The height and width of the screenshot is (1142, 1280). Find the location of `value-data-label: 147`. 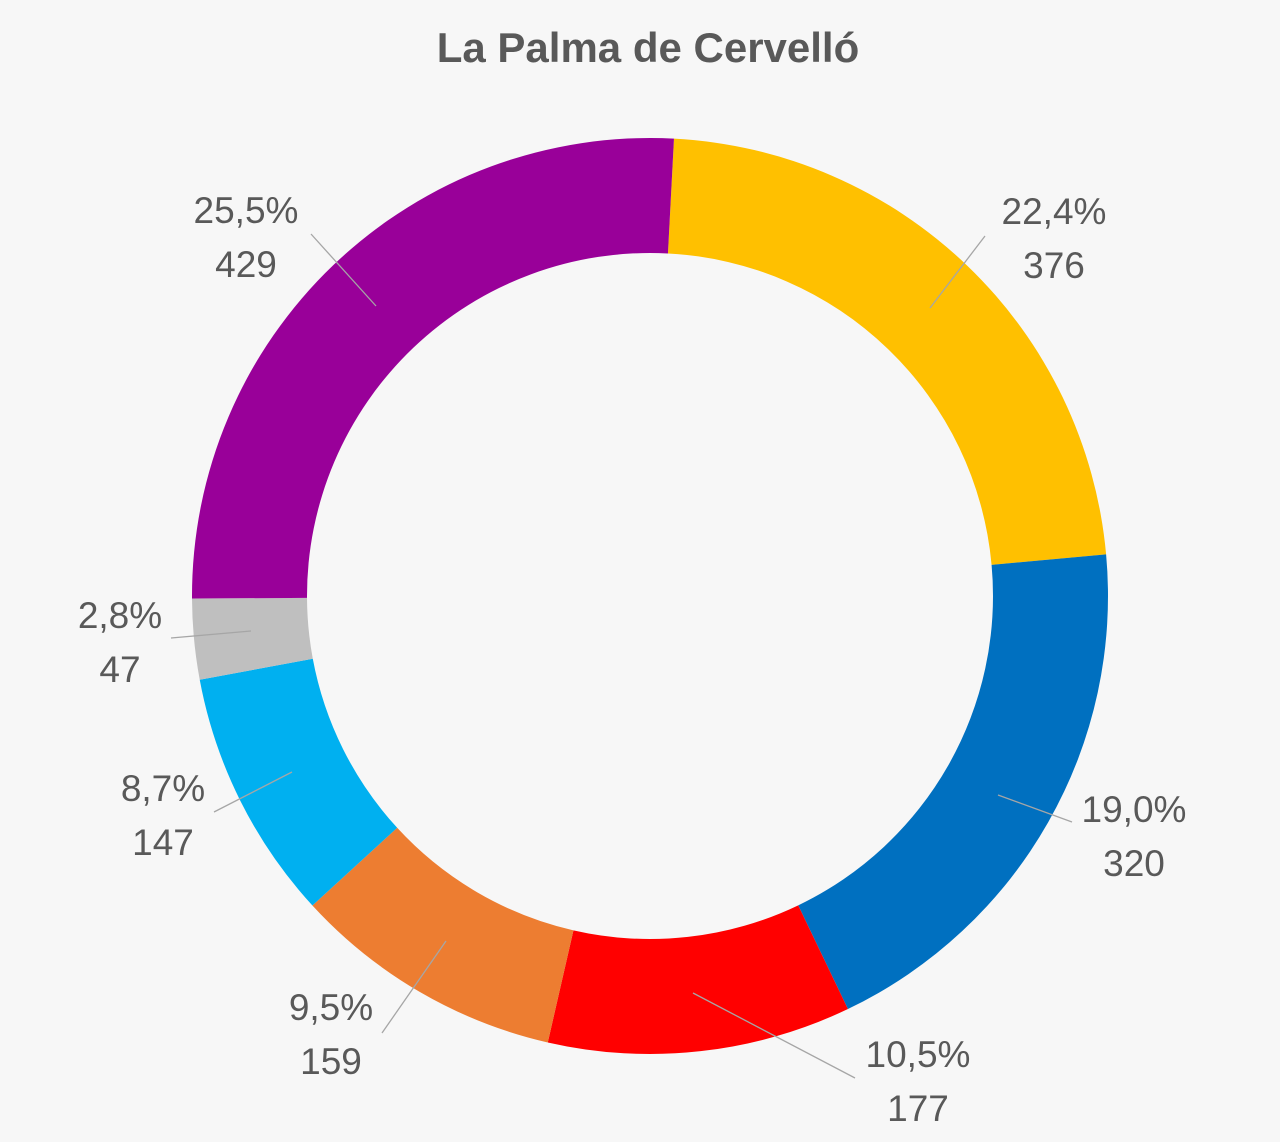

value-data-label: 147 is located at coordinates (163, 842).